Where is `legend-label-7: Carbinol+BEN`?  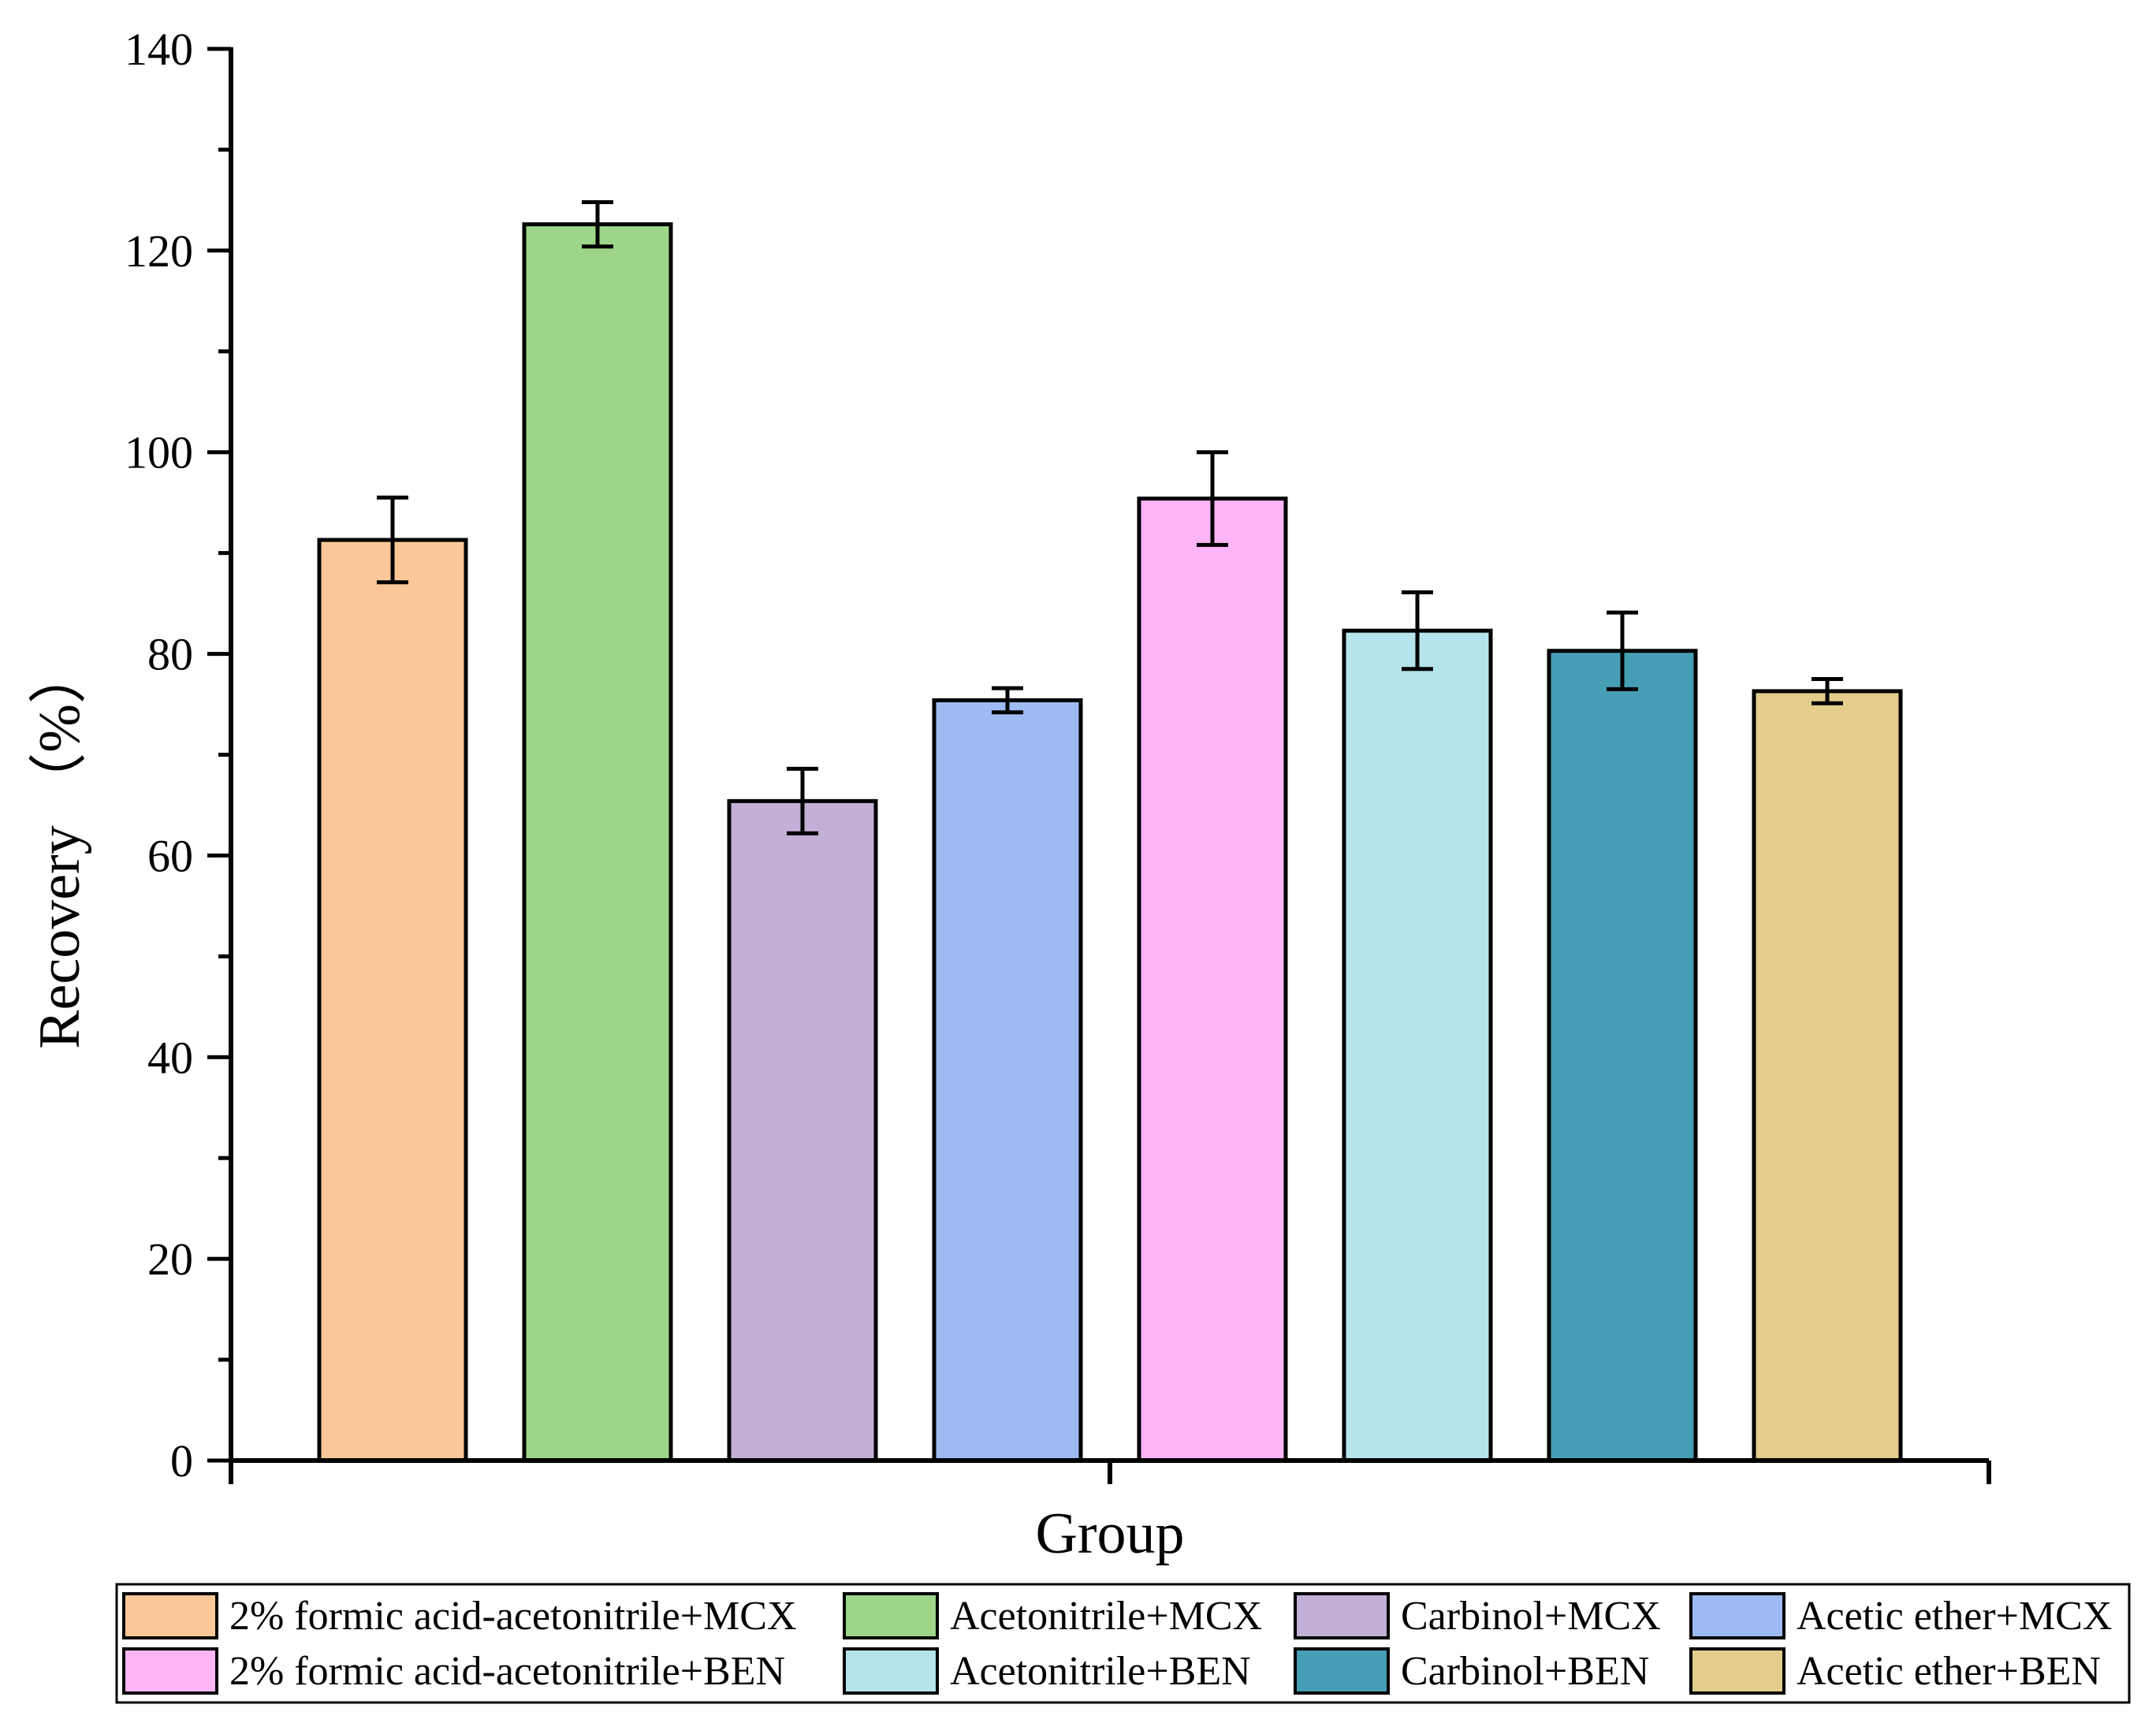 legend-label-7: Carbinol+BEN is located at coordinates (1525, 1671).